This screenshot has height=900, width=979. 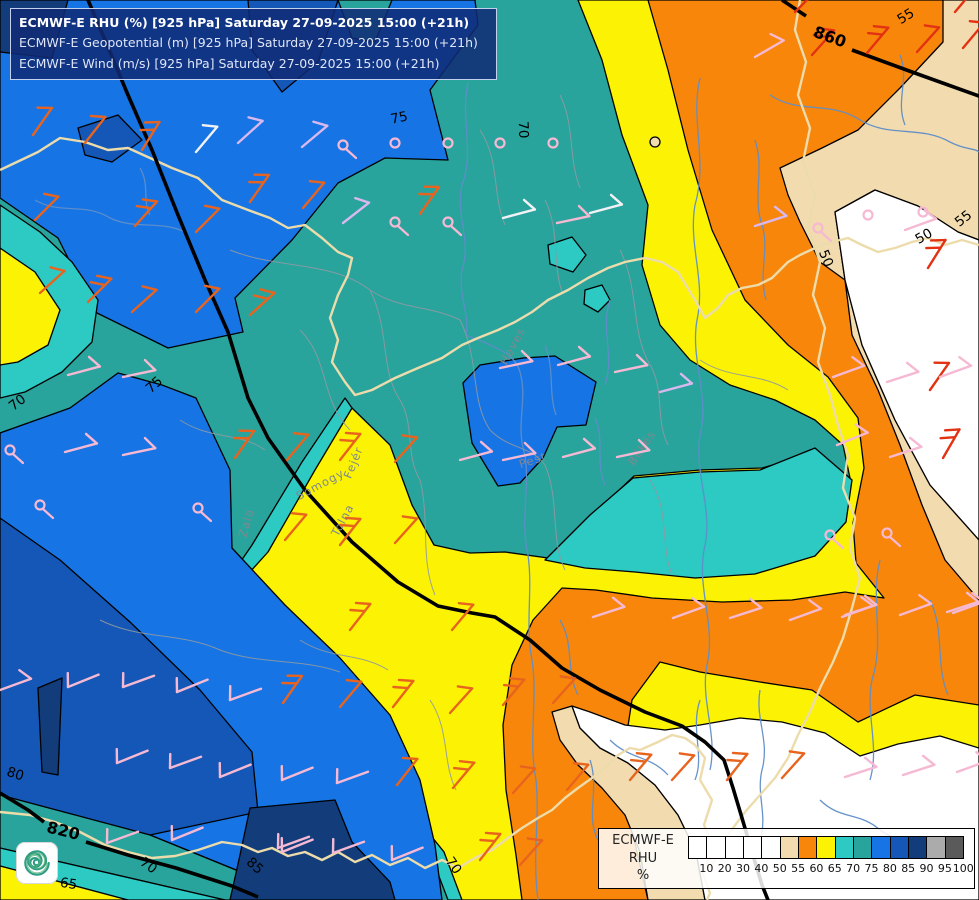 What do you see at coordinates (761, 868) in the screenshot?
I see `legend-tick: 40` at bounding box center [761, 868].